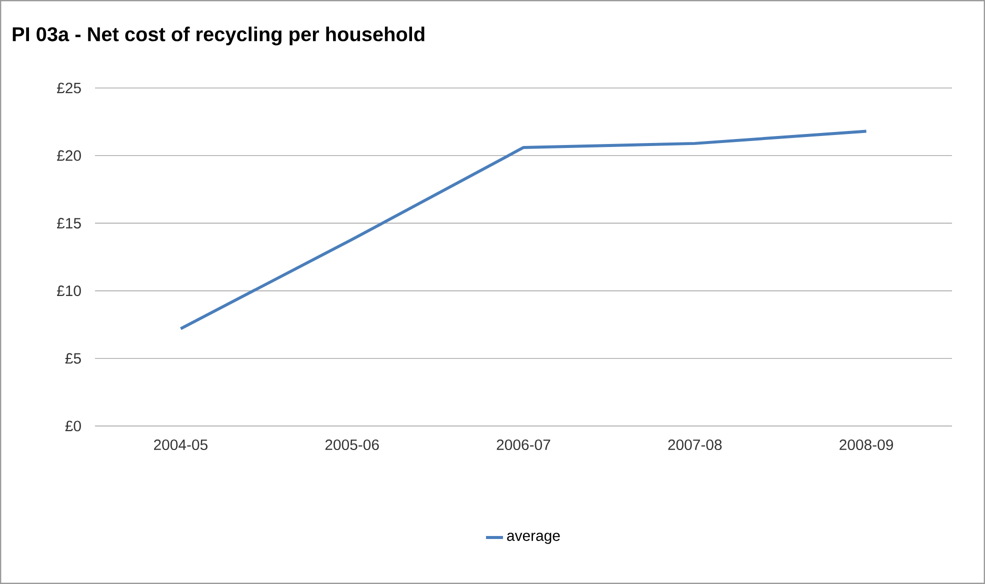 This screenshot has width=985, height=584. I want to click on x-tick-label: 2004-05, so click(181, 444).